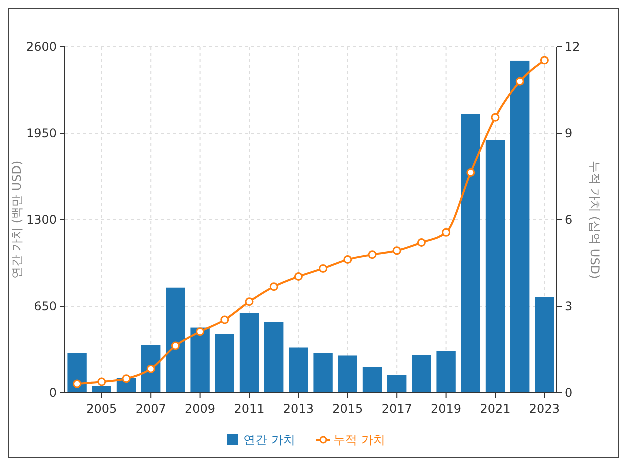 The image size is (627, 466). I want to click on y2-tick-label: 3, so click(569, 307).